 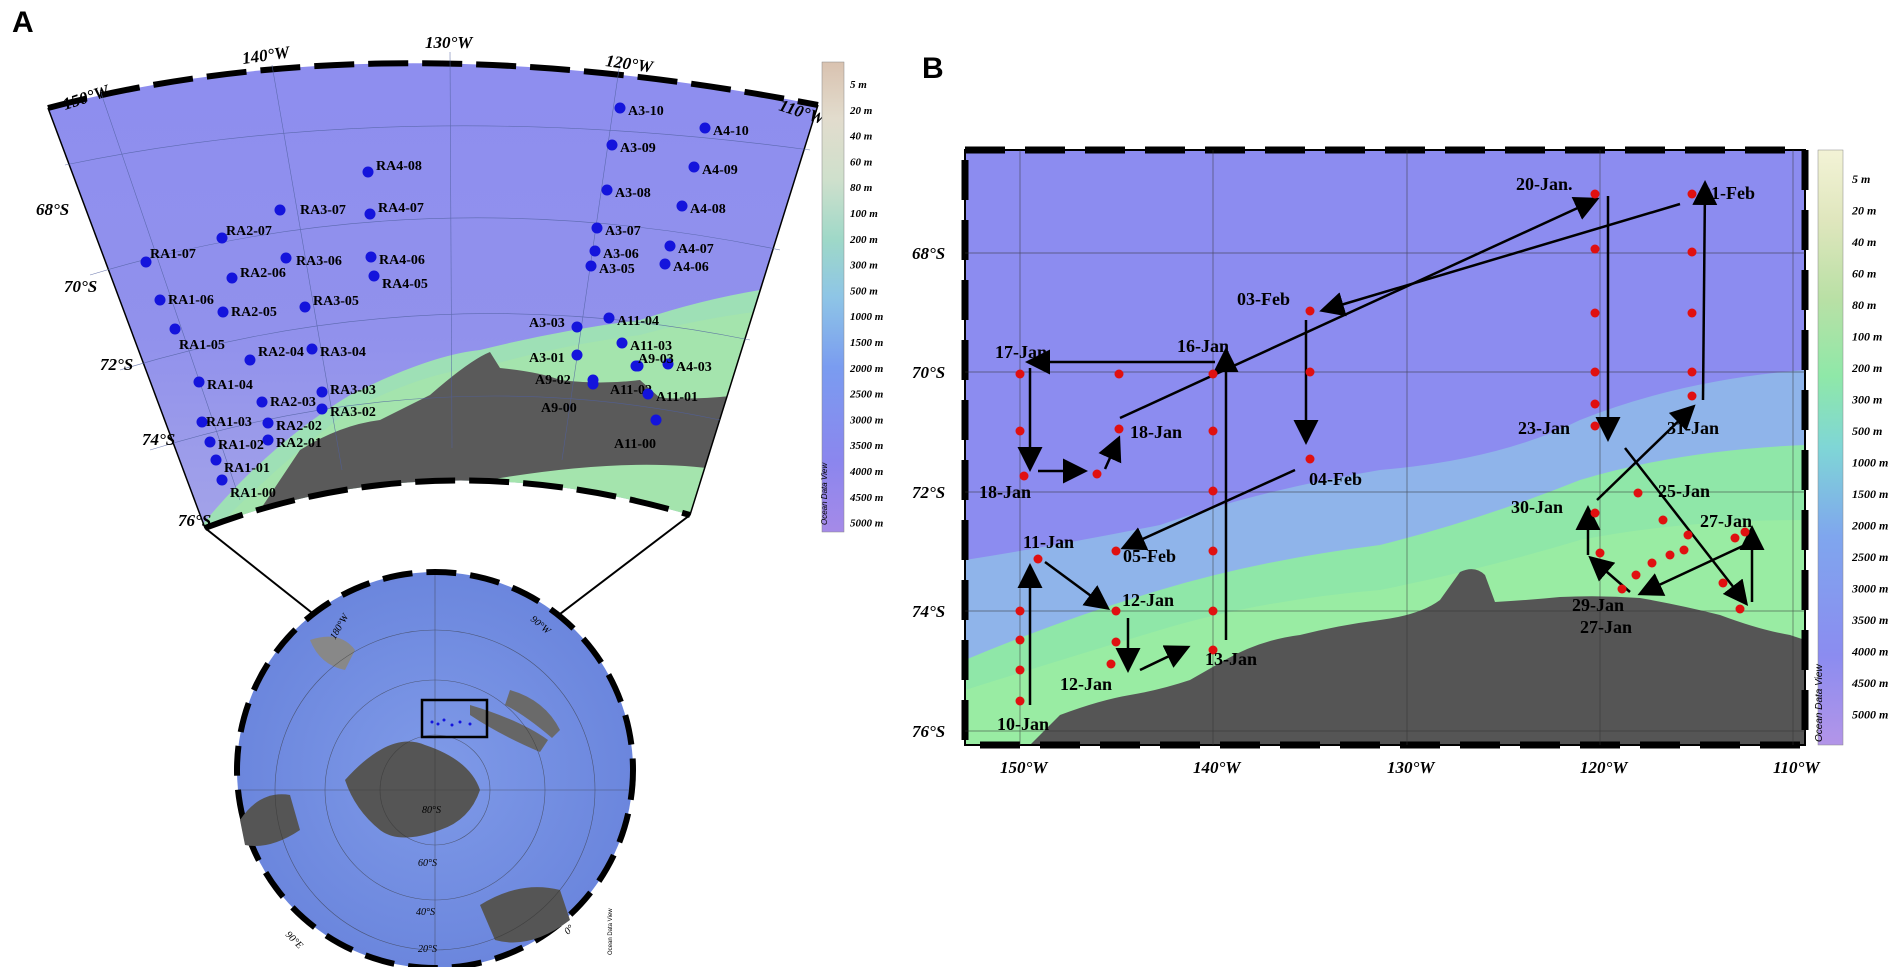 What do you see at coordinates (1861, 179) in the screenshot?
I see `b-legend-label: 5 m` at bounding box center [1861, 179].